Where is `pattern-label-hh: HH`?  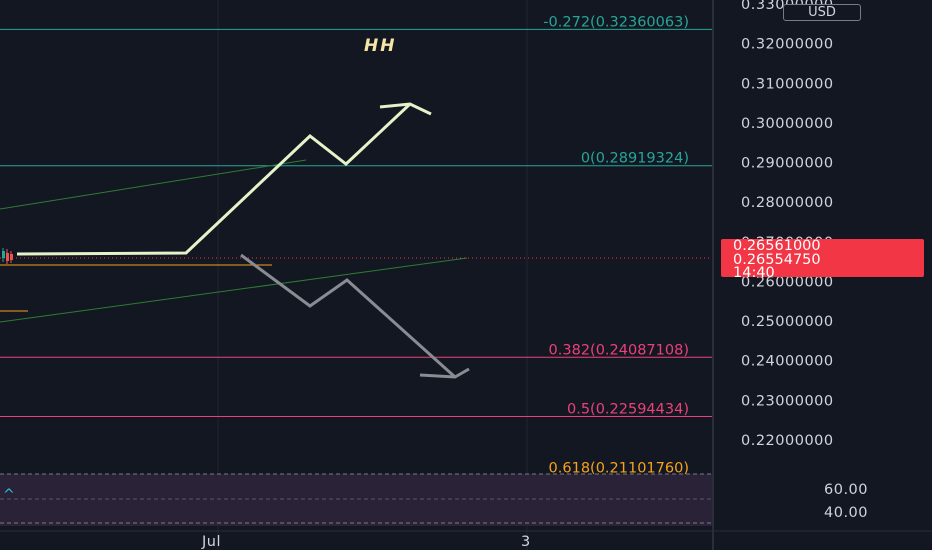
pattern-label-hh: HH is located at coordinates (380, 46).